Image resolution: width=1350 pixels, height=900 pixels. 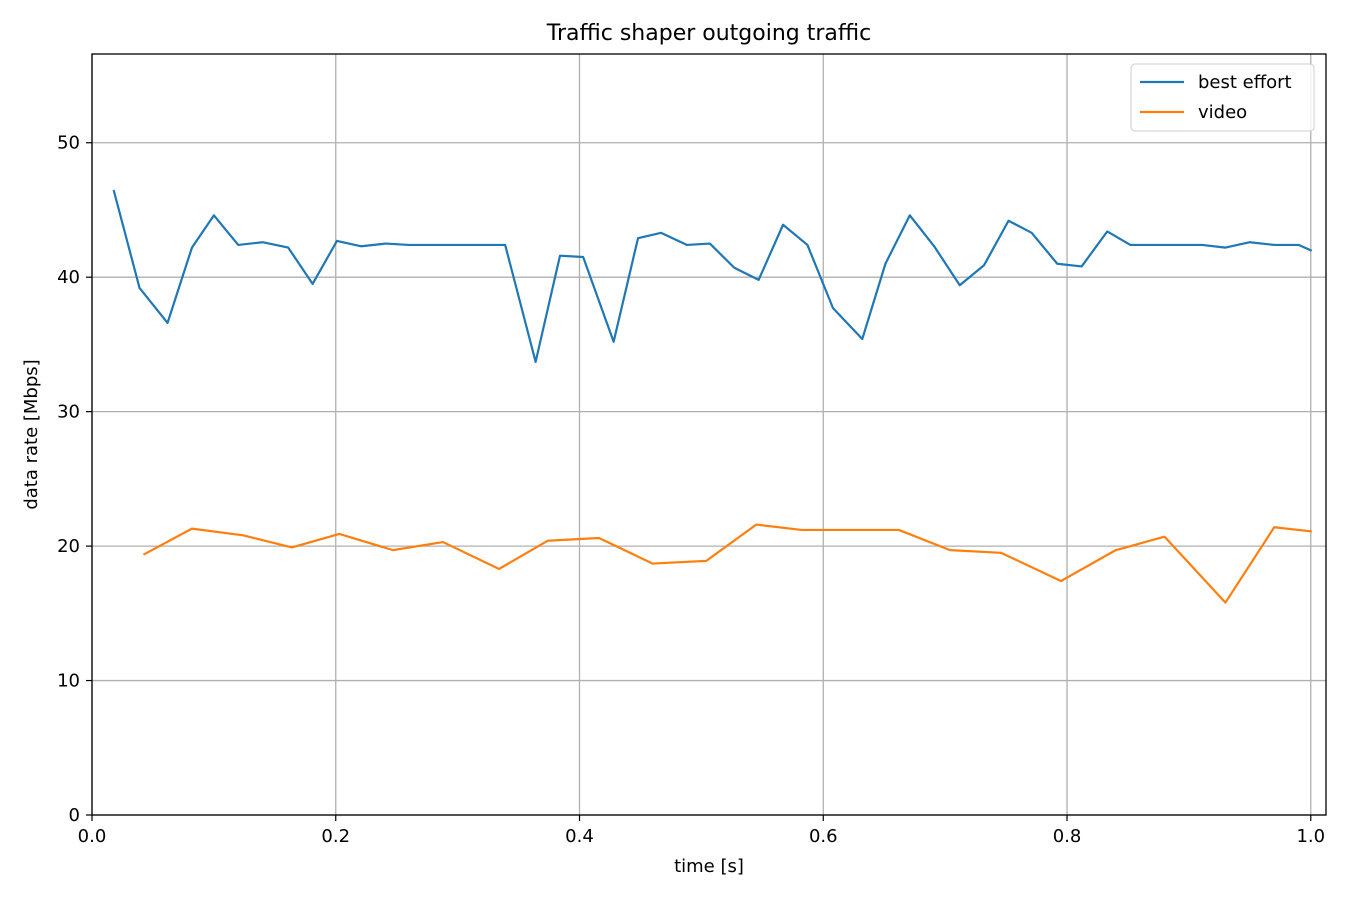 I want to click on x-tick-label: 0.6, so click(x=823, y=836).